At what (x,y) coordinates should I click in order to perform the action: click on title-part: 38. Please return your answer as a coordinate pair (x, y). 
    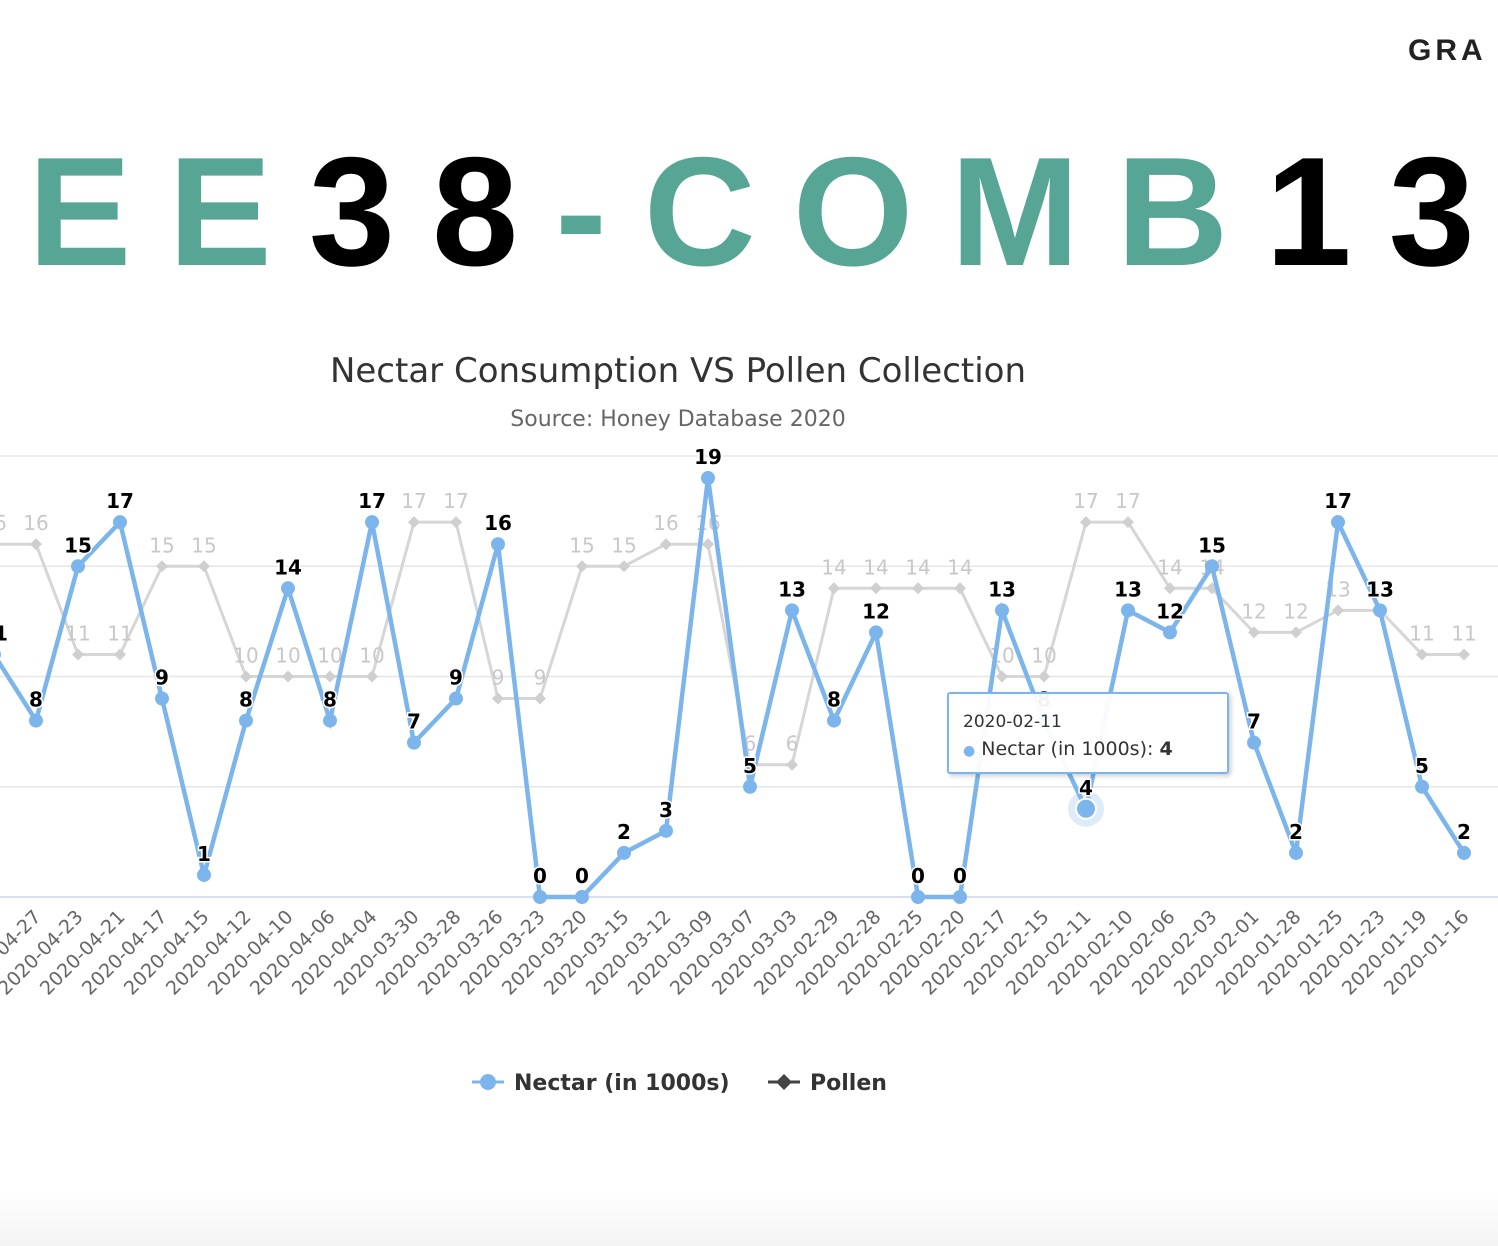
    Looking at the image, I should click on (432, 211).